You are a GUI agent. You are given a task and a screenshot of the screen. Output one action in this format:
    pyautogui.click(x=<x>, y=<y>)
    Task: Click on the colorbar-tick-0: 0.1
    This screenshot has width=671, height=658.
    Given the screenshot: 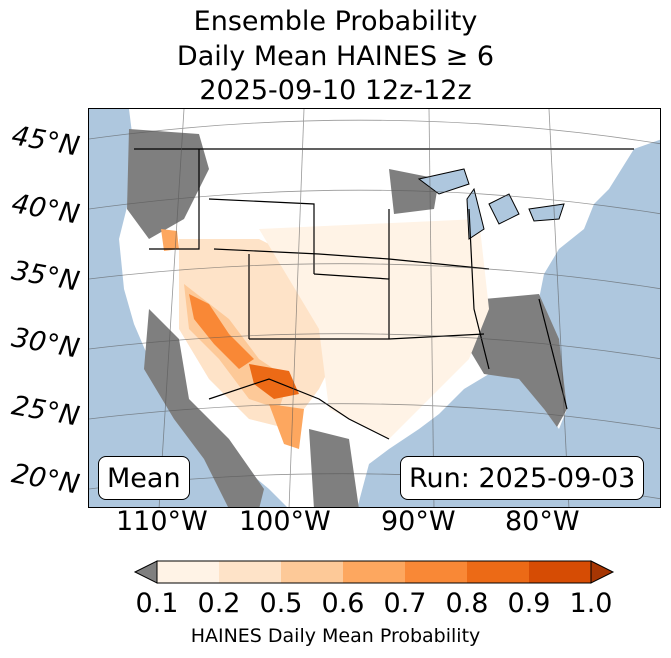 What is the action you would take?
    pyautogui.click(x=157, y=603)
    